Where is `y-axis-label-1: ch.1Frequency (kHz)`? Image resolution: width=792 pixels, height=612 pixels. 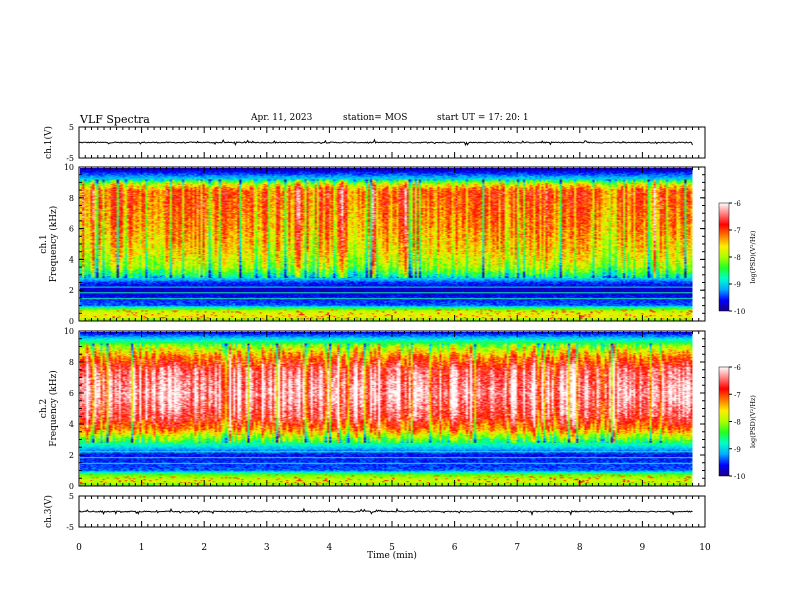 y-axis-label-1: ch.1Frequency (kHz) is located at coordinates (49, 244).